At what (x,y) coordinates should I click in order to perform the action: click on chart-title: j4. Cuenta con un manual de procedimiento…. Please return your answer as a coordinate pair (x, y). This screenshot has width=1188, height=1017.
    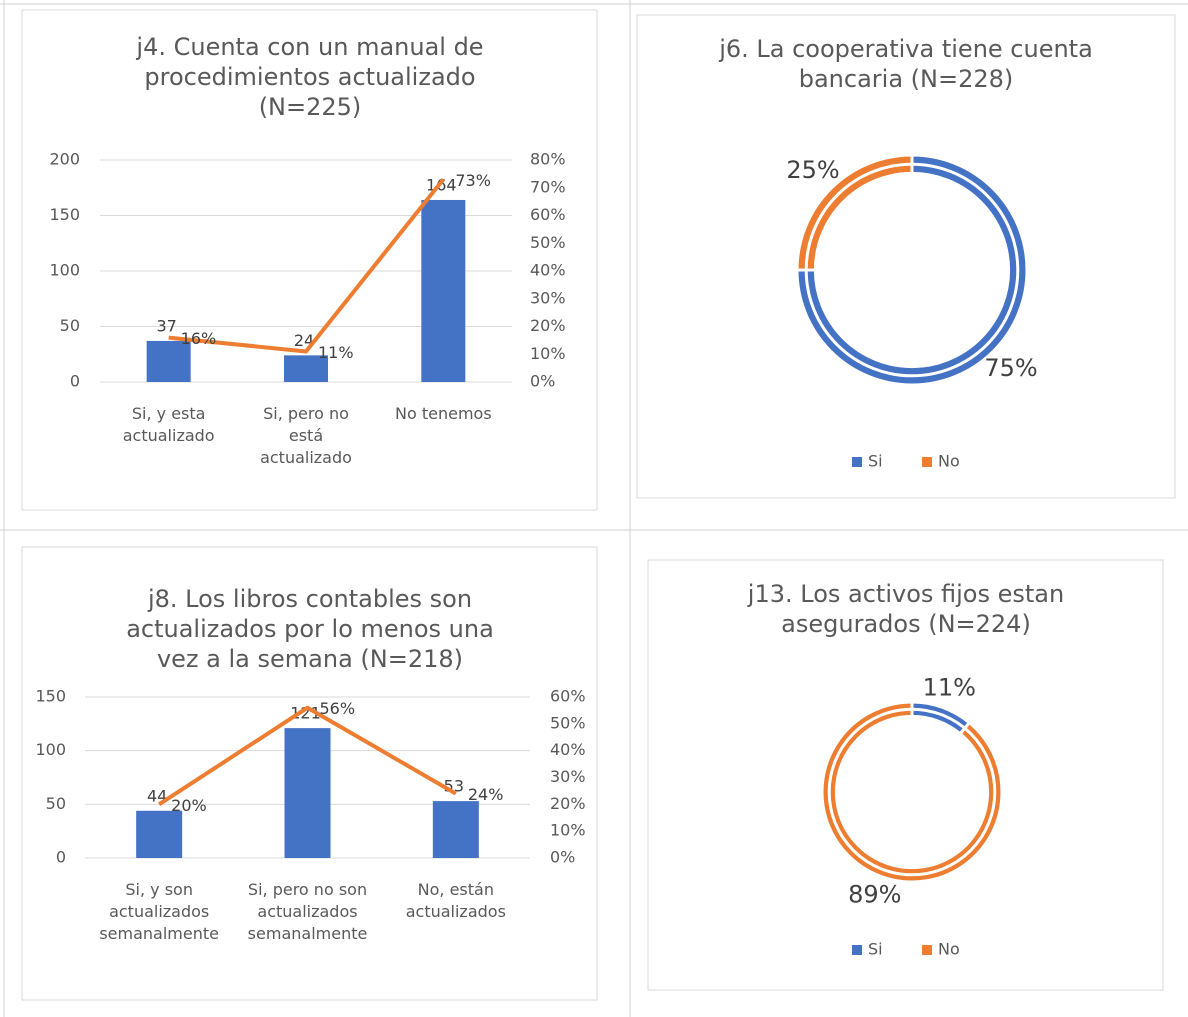
    Looking at the image, I should click on (309, 77).